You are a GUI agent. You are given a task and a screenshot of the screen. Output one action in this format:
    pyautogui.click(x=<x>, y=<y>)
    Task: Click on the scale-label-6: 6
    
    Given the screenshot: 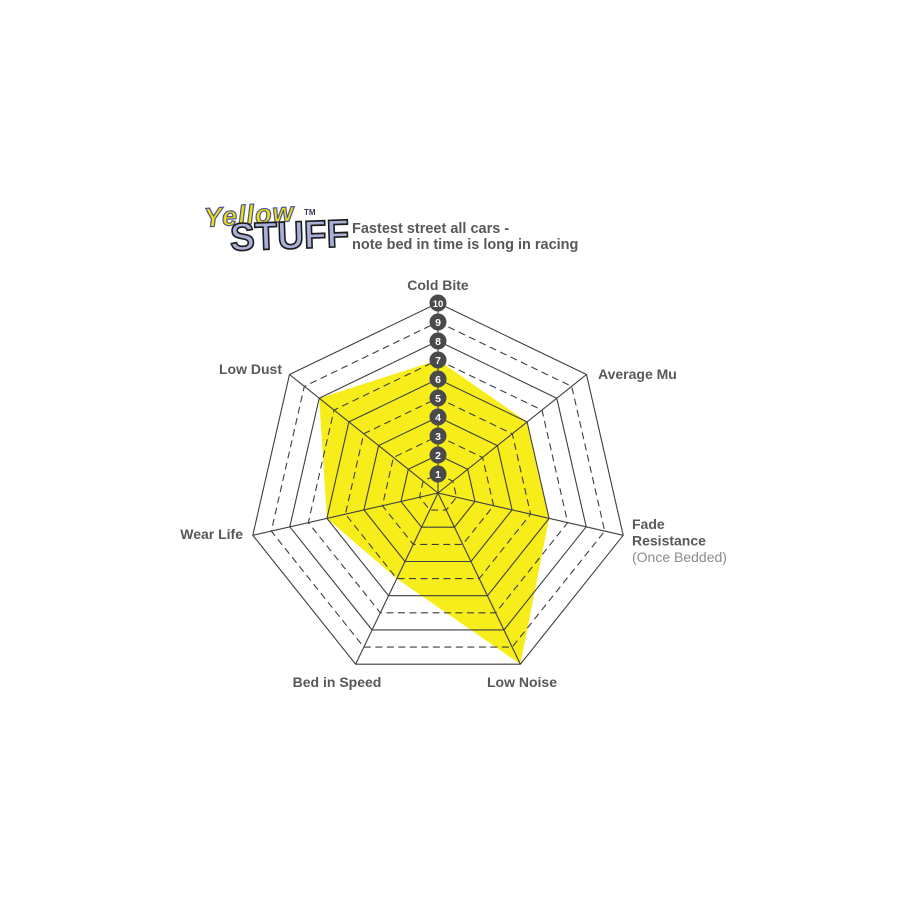 What is the action you would take?
    pyautogui.click(x=438, y=380)
    